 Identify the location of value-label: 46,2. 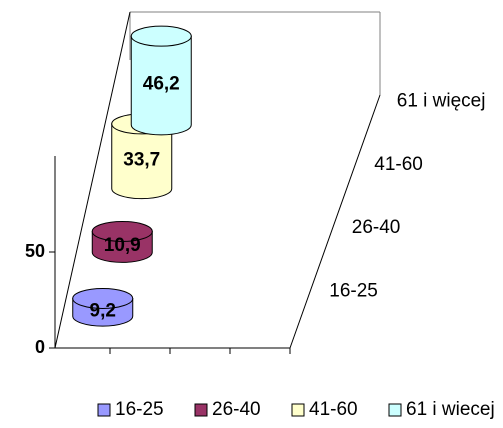
(161, 84).